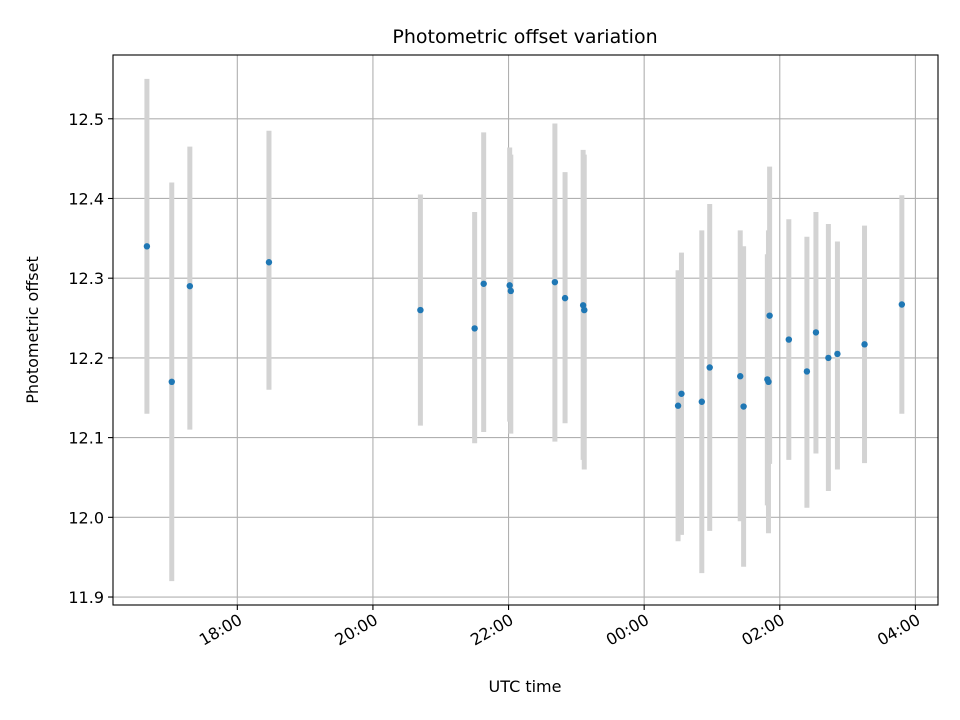  Describe the element at coordinates (86, 438) in the screenshot. I see `y-tick-label: 12.1` at that location.